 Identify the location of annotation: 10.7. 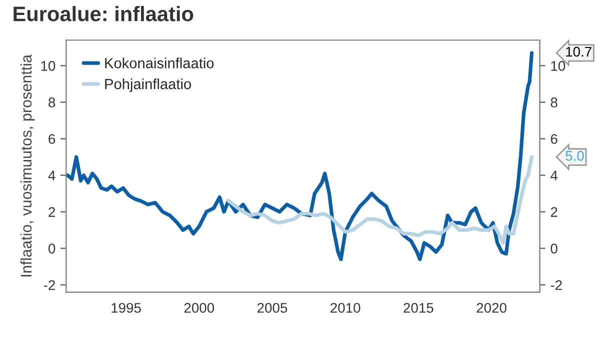
(579, 51).